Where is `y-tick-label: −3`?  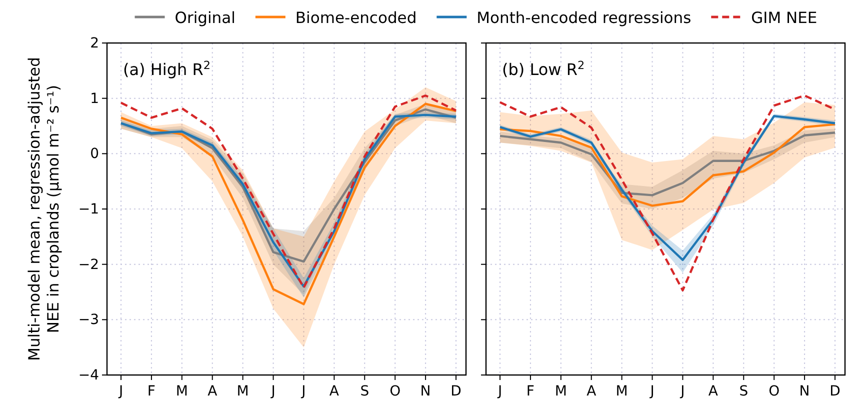 y-tick-label: −3 is located at coordinates (88, 320).